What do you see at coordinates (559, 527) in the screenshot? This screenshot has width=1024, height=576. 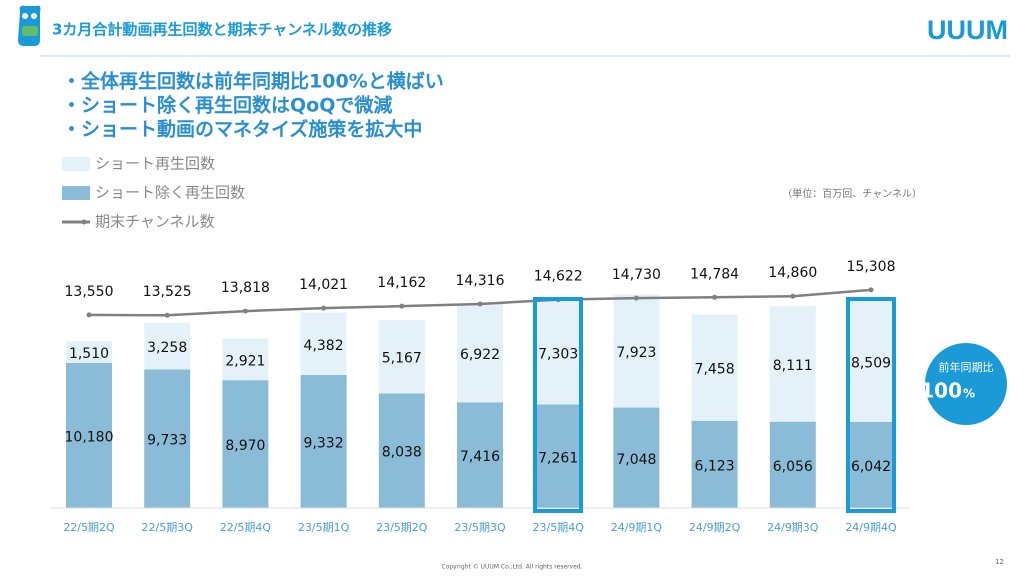 I see `x-tick-label: 23/5期4Q` at bounding box center [559, 527].